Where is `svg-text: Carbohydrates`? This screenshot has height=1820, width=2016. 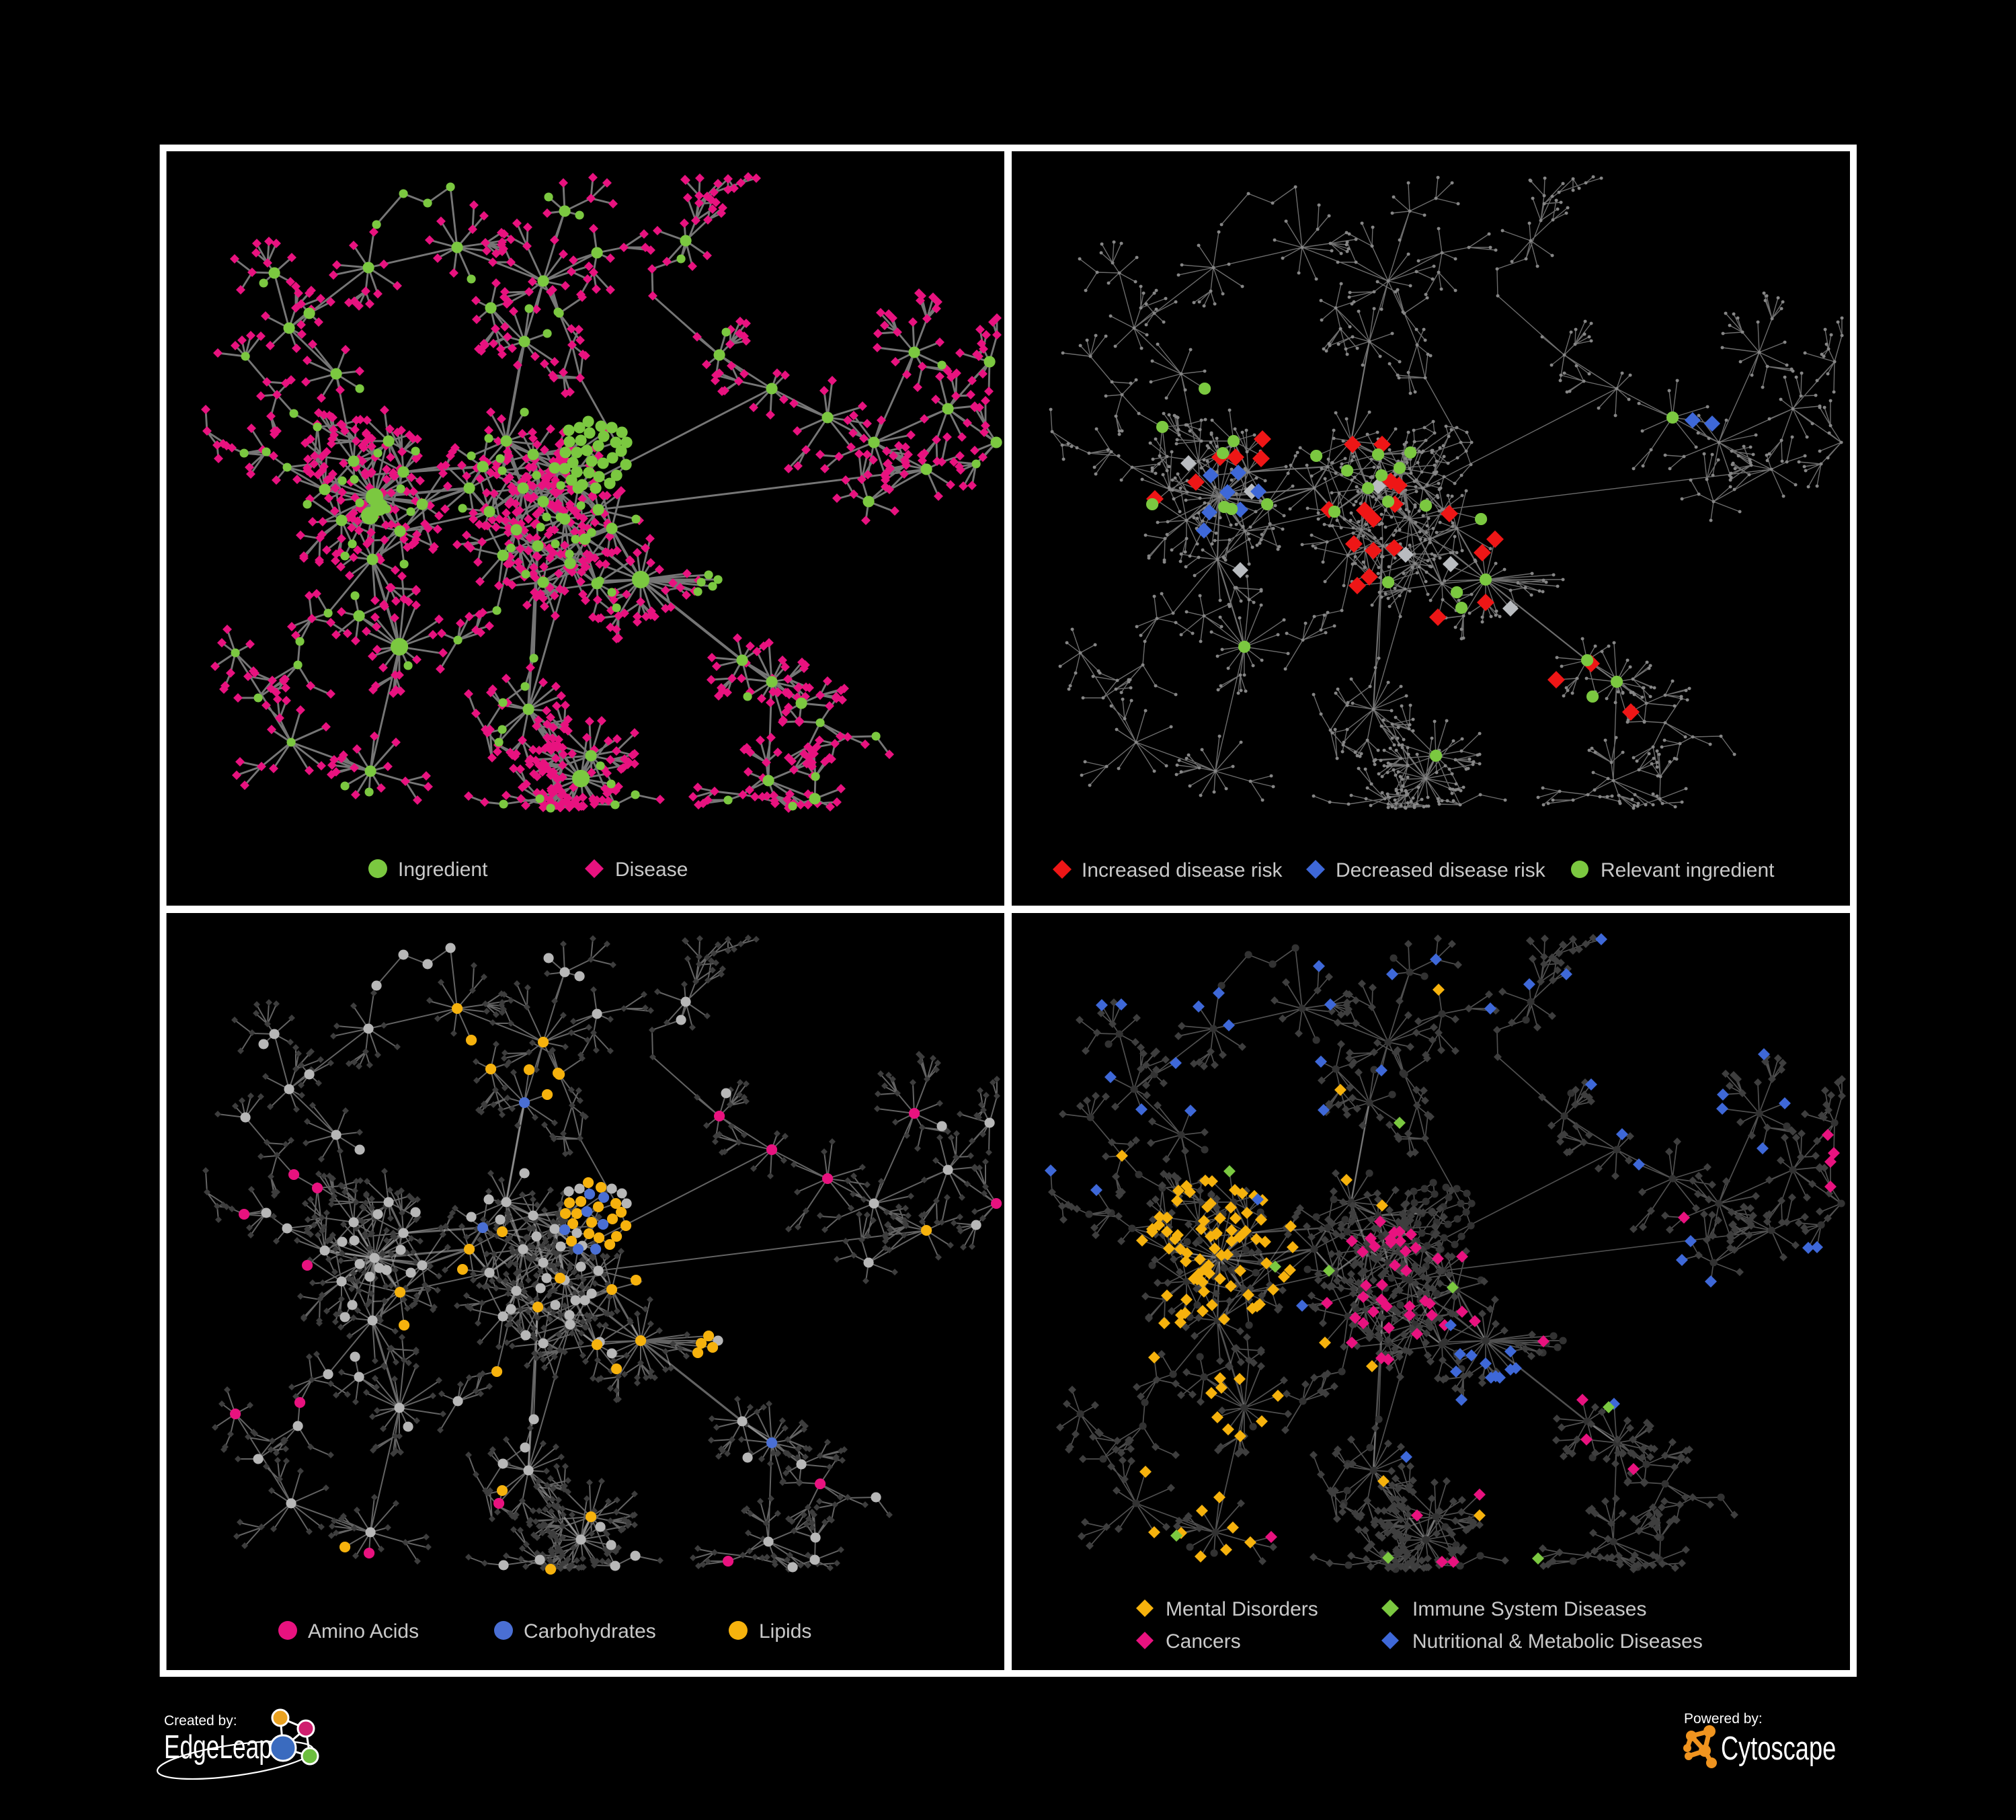 svg-text: Carbohydrates is located at coordinates (590, 1631).